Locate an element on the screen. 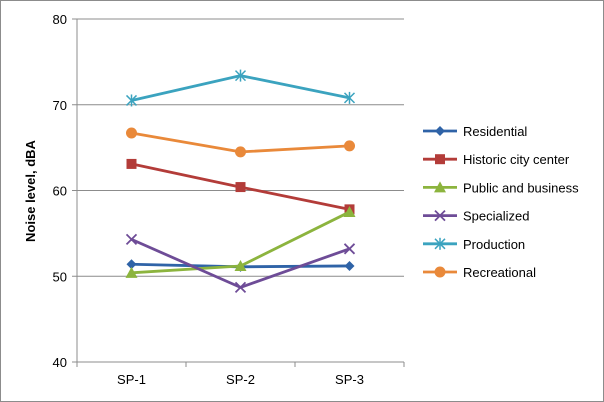  legend-entry: Specialized is located at coordinates (476, 216).